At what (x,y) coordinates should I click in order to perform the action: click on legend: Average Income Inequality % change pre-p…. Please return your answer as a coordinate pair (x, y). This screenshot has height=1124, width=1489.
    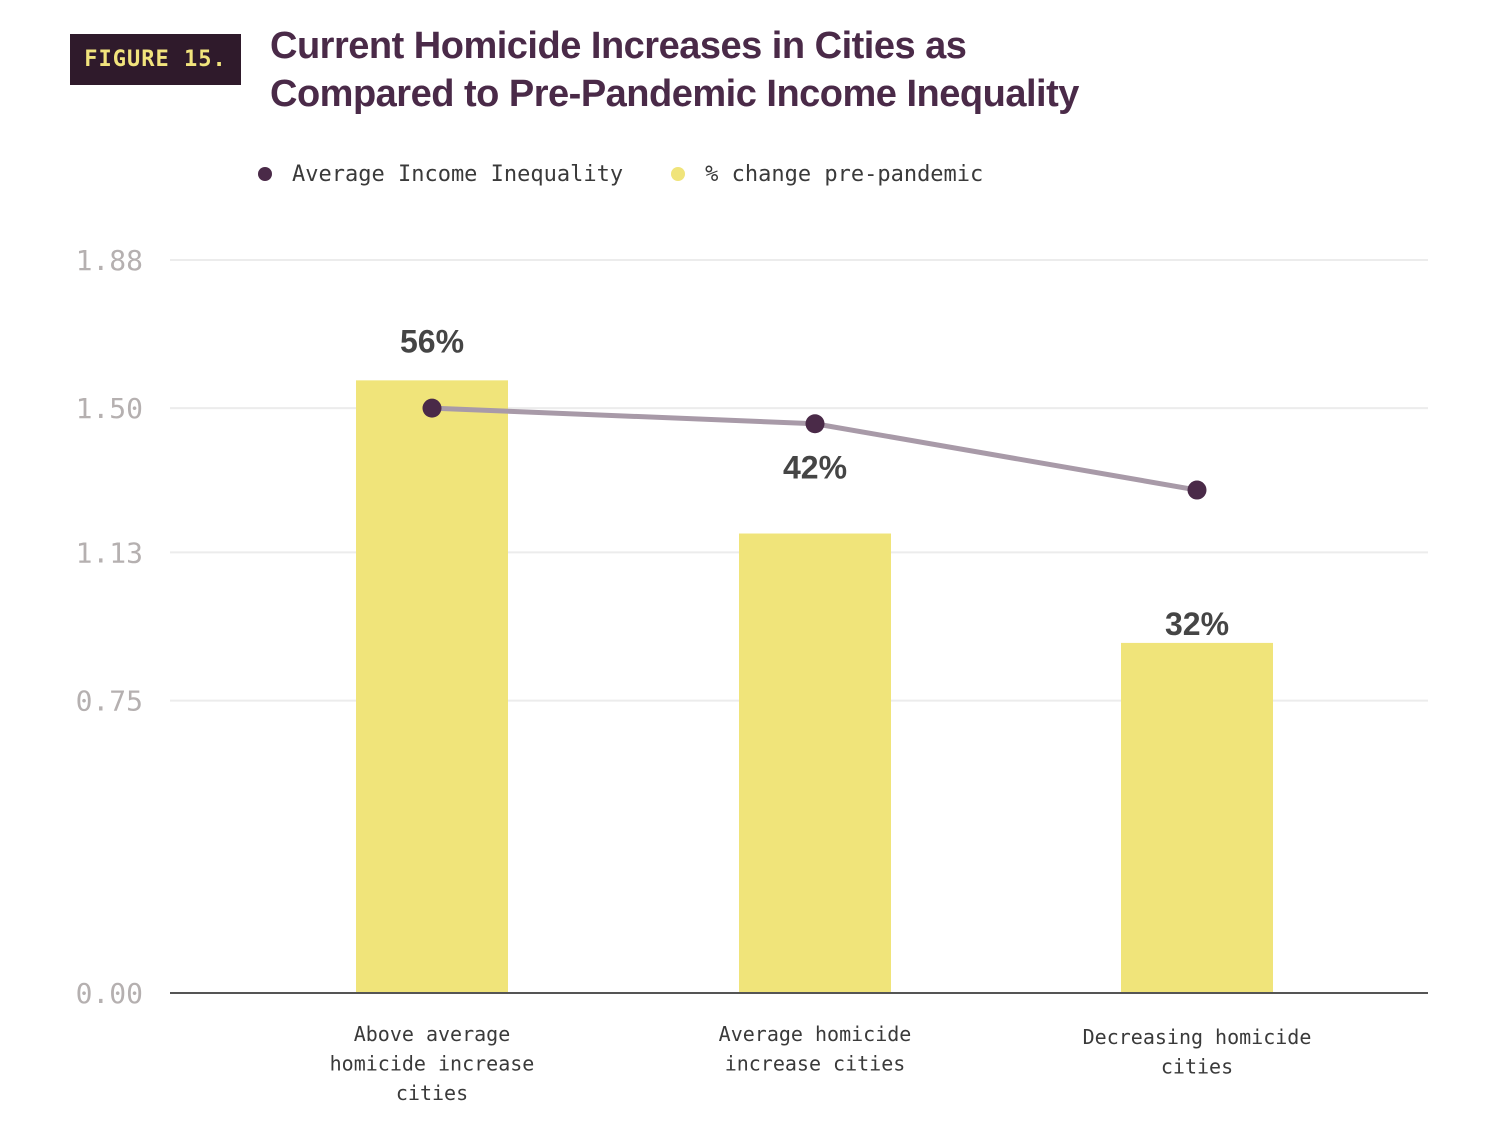
    Looking at the image, I should click on (644, 174).